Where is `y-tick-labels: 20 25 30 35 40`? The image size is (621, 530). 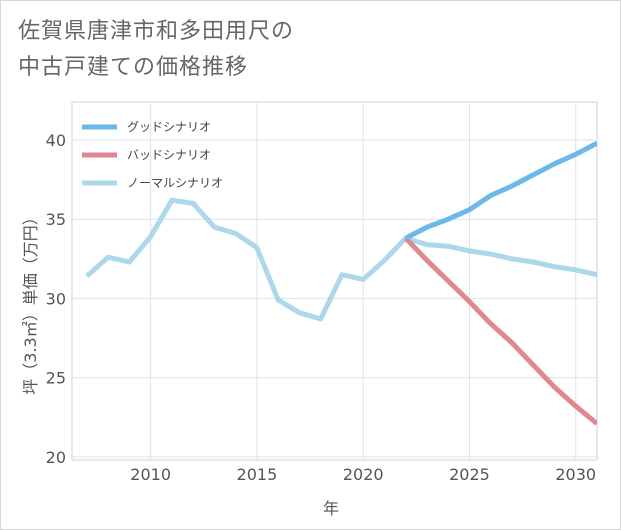 y-tick-labels: 20 25 30 35 40 is located at coordinates (56, 299).